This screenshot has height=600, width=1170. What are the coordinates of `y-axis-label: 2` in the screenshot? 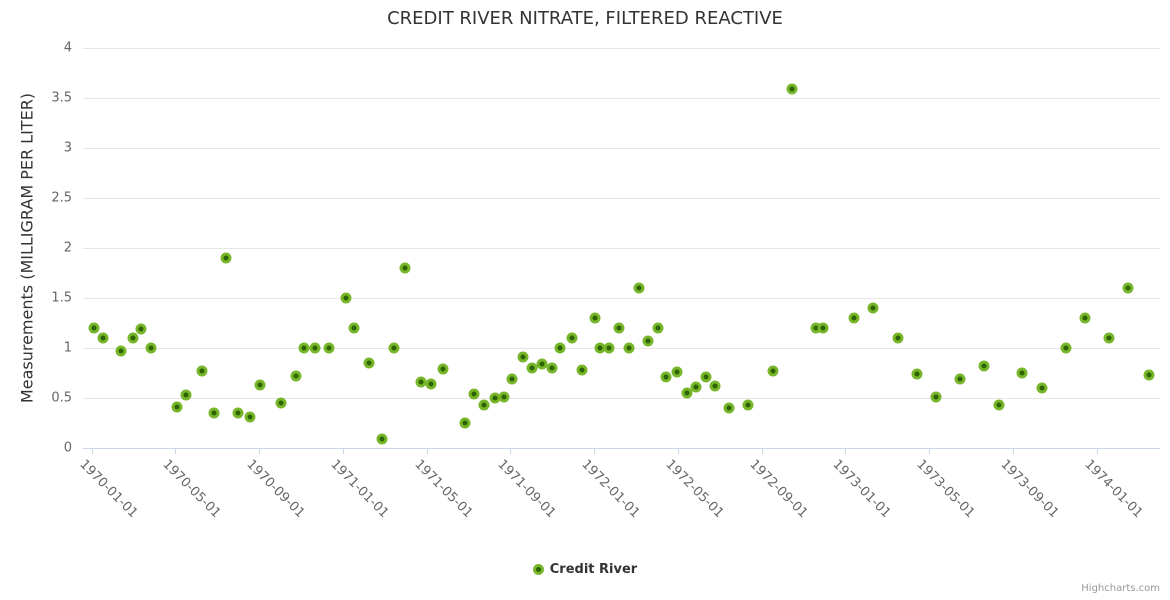 It's located at (67, 248).